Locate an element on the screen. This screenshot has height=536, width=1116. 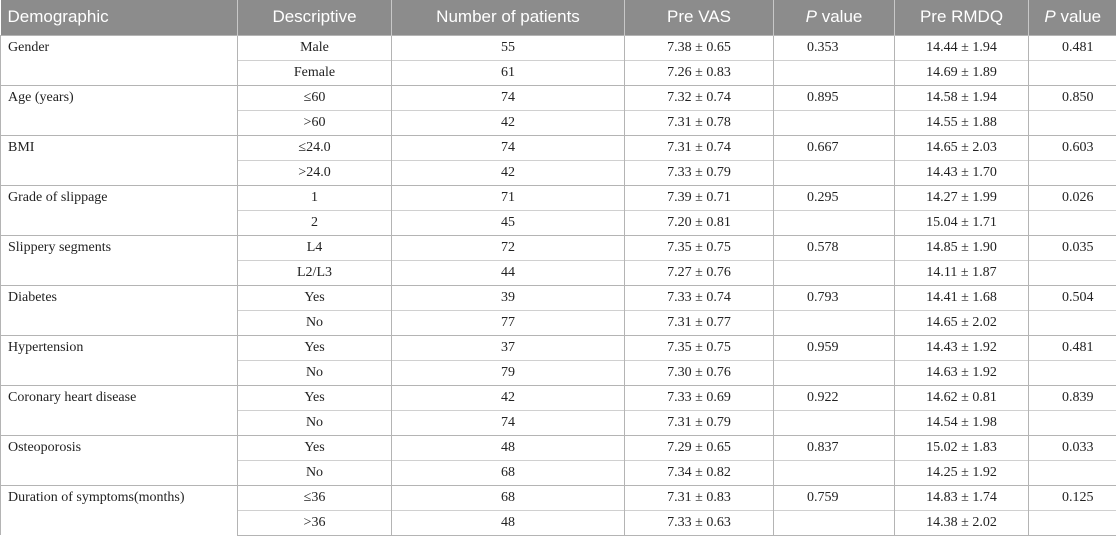
p-value-vas-cell: 0.759 is located at coordinates (834, 497).